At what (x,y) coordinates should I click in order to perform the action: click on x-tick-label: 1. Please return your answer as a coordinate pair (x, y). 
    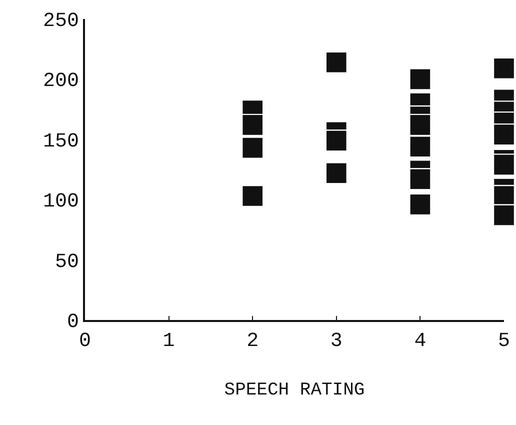
    Looking at the image, I should click on (168, 341).